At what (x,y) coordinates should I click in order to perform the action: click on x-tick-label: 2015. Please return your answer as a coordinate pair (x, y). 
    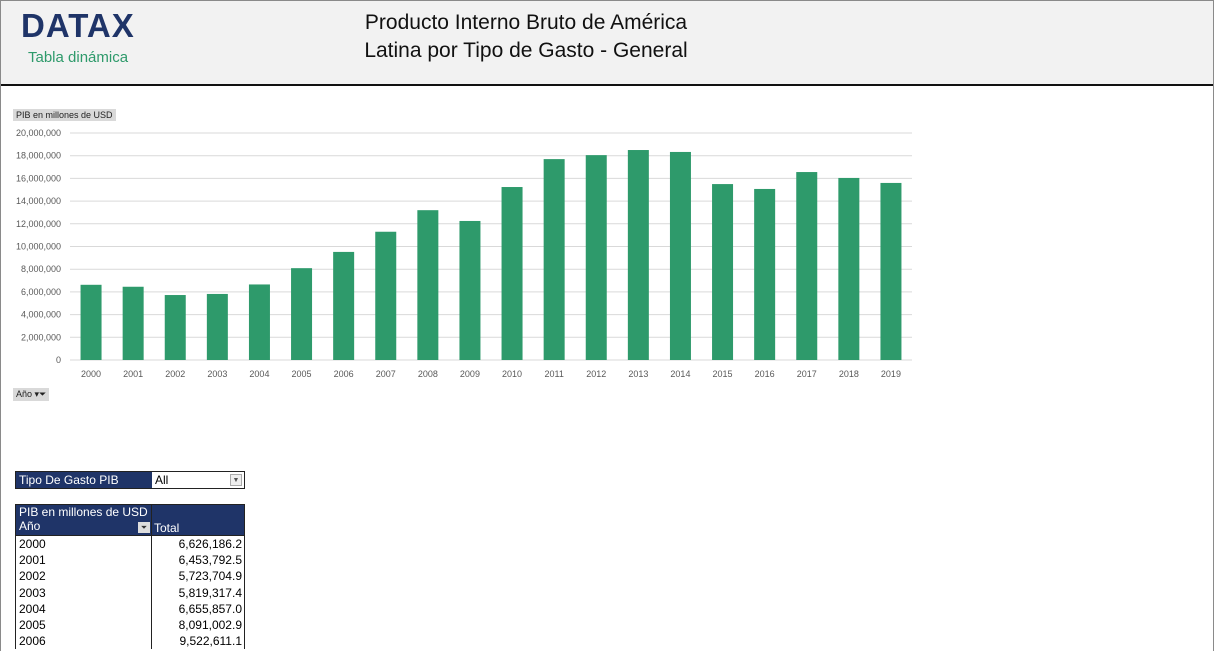
    Looking at the image, I should click on (723, 374).